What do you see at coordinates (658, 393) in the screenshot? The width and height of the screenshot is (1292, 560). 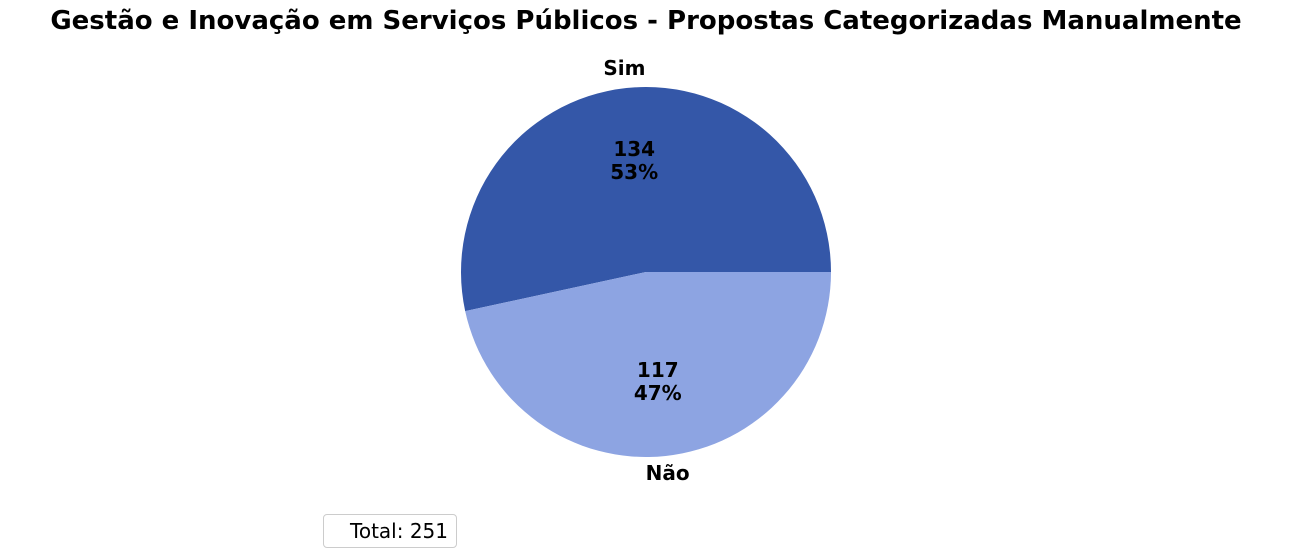 I see `slice-percent-nao: 47%` at bounding box center [658, 393].